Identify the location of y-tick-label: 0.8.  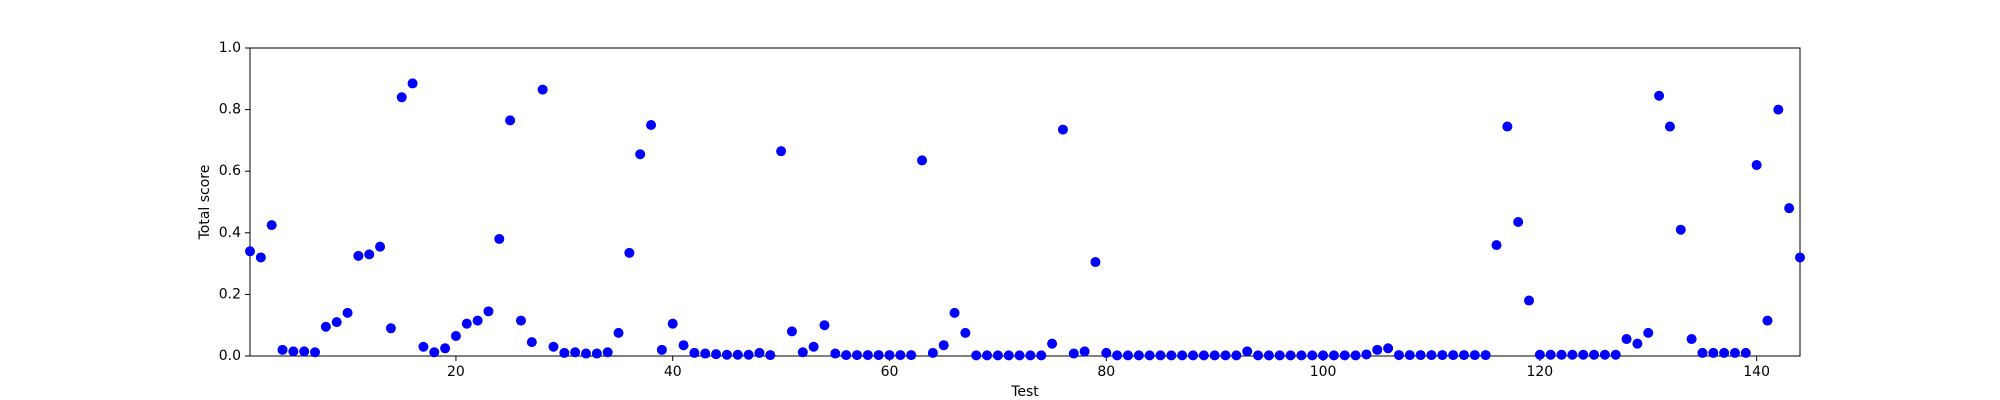
(230, 110).